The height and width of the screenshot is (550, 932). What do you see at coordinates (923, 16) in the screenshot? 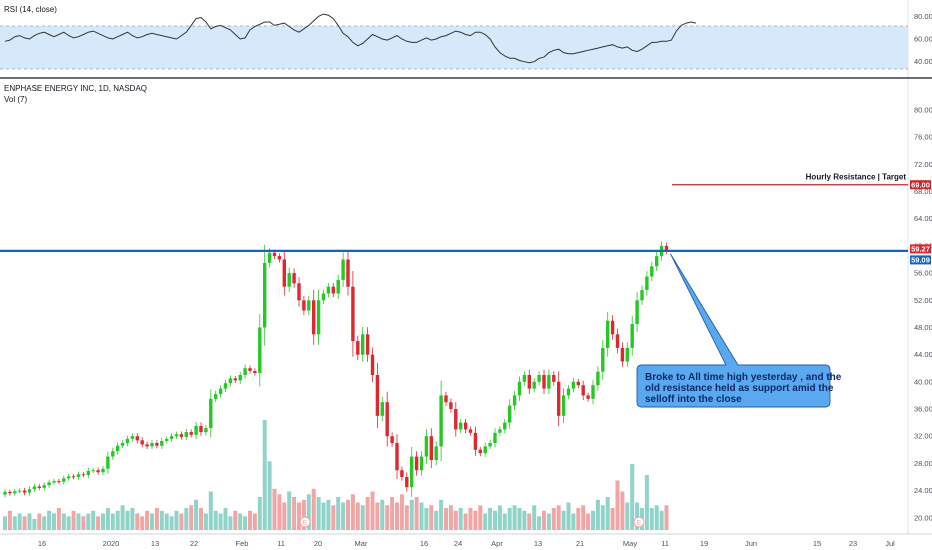
I see `rsi-tick-label: 80.00` at bounding box center [923, 16].